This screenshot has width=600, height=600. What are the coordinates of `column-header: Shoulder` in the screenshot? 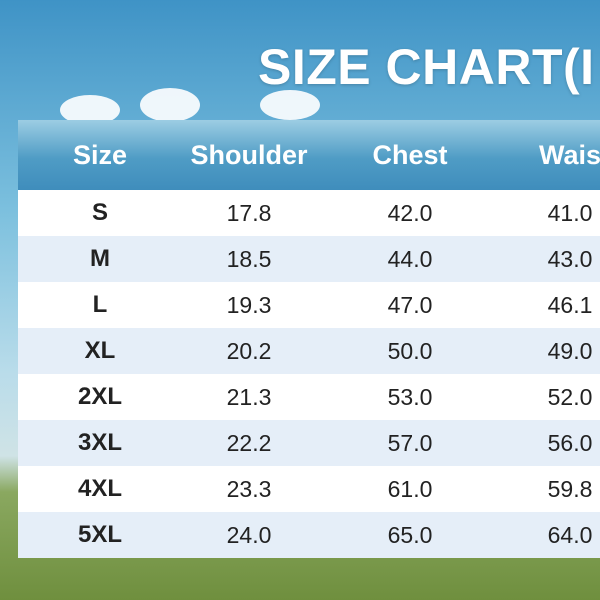 It's located at (249, 154).